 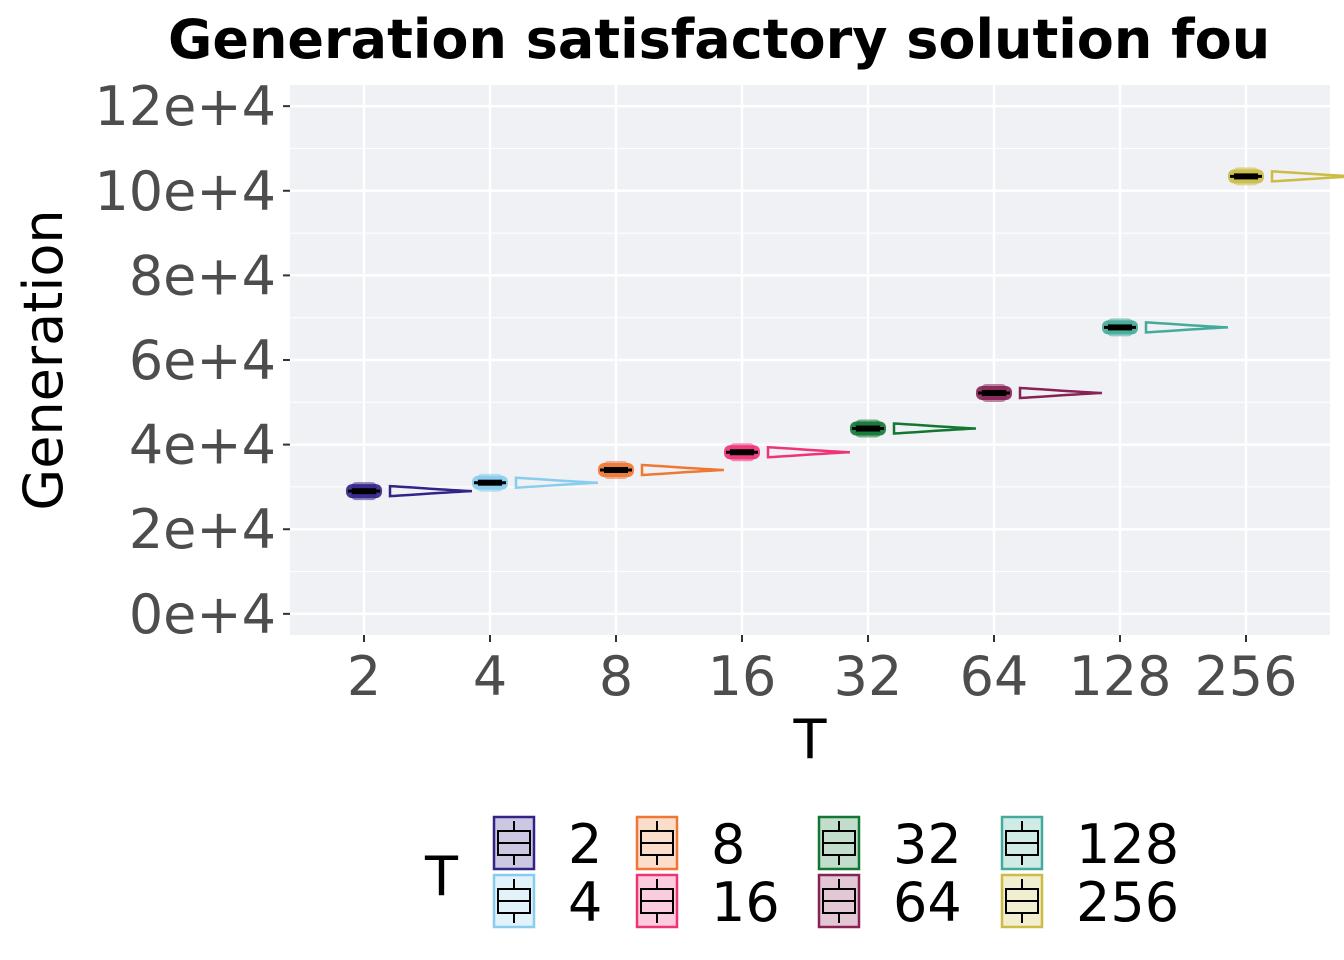 What do you see at coordinates (185, 191) in the screenshot?
I see `y-tick-label: 10e+4` at bounding box center [185, 191].